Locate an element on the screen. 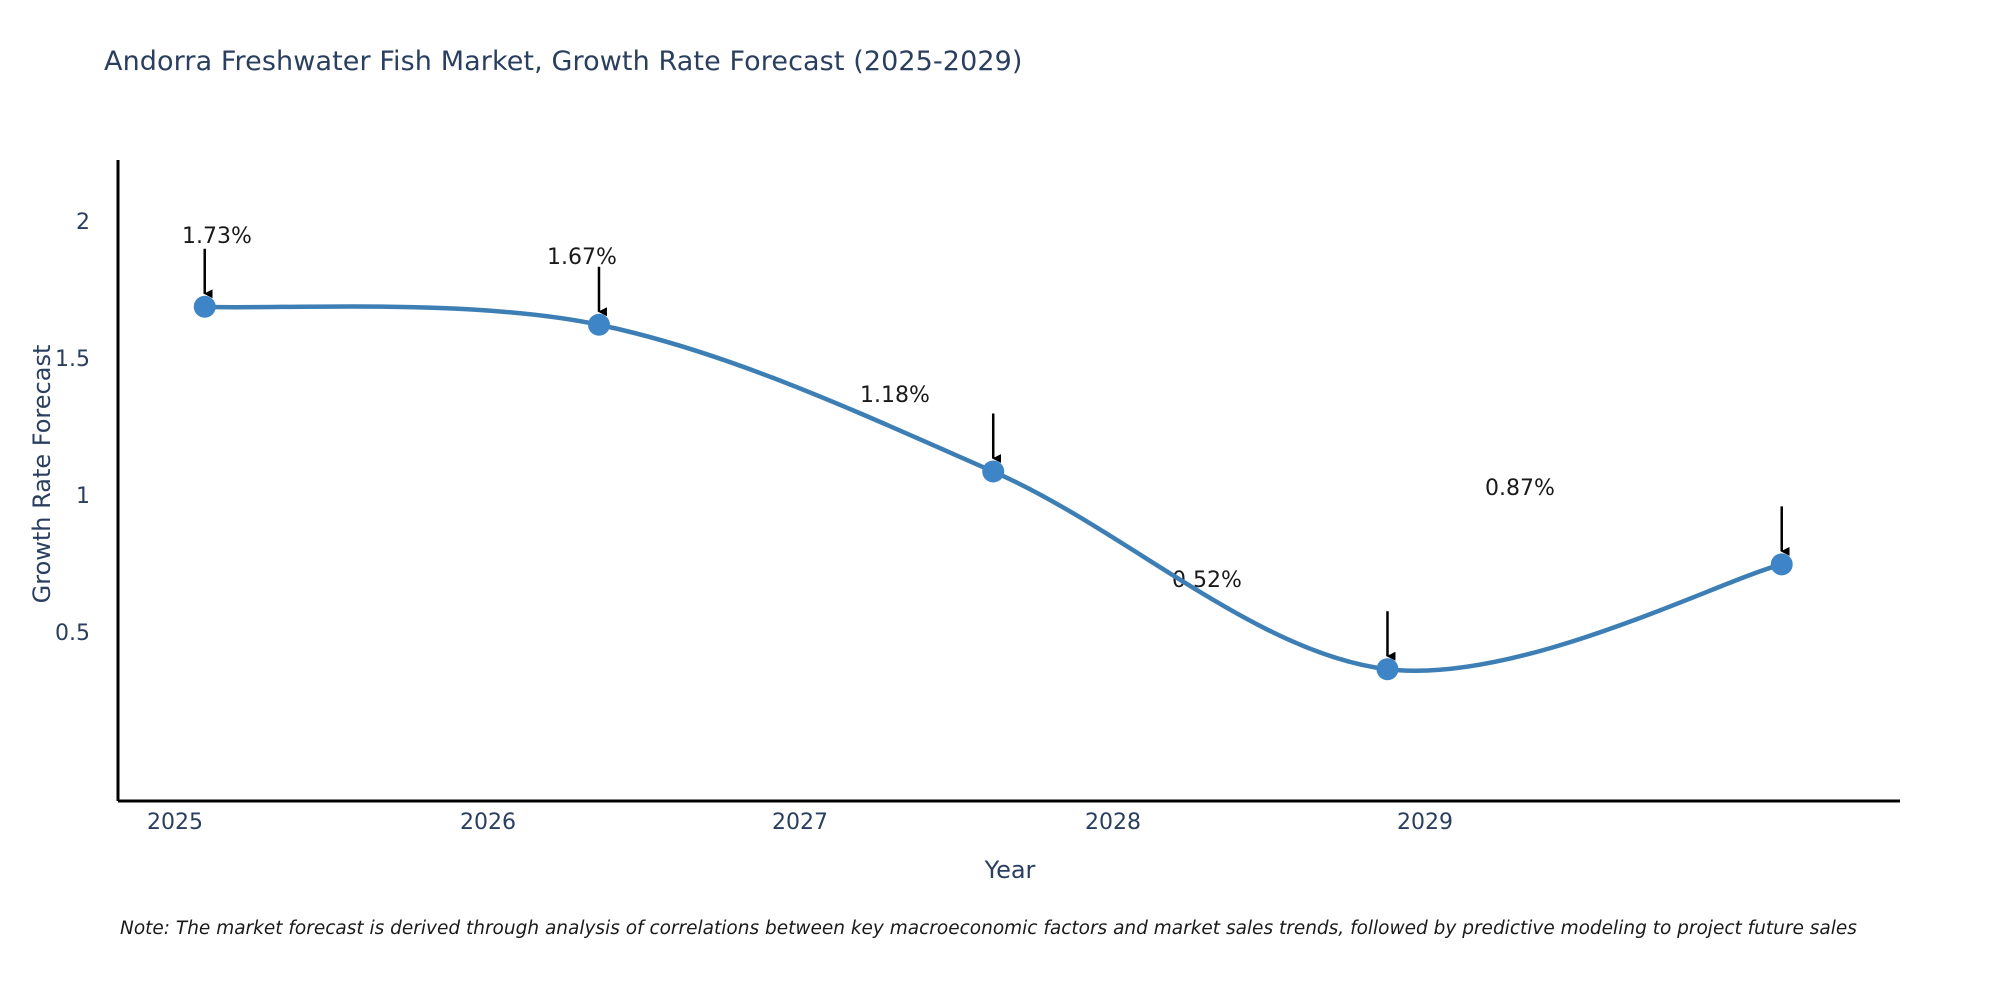 This screenshot has width=2000, height=1000. x-tick-label-2029: 2029 is located at coordinates (1425, 822).